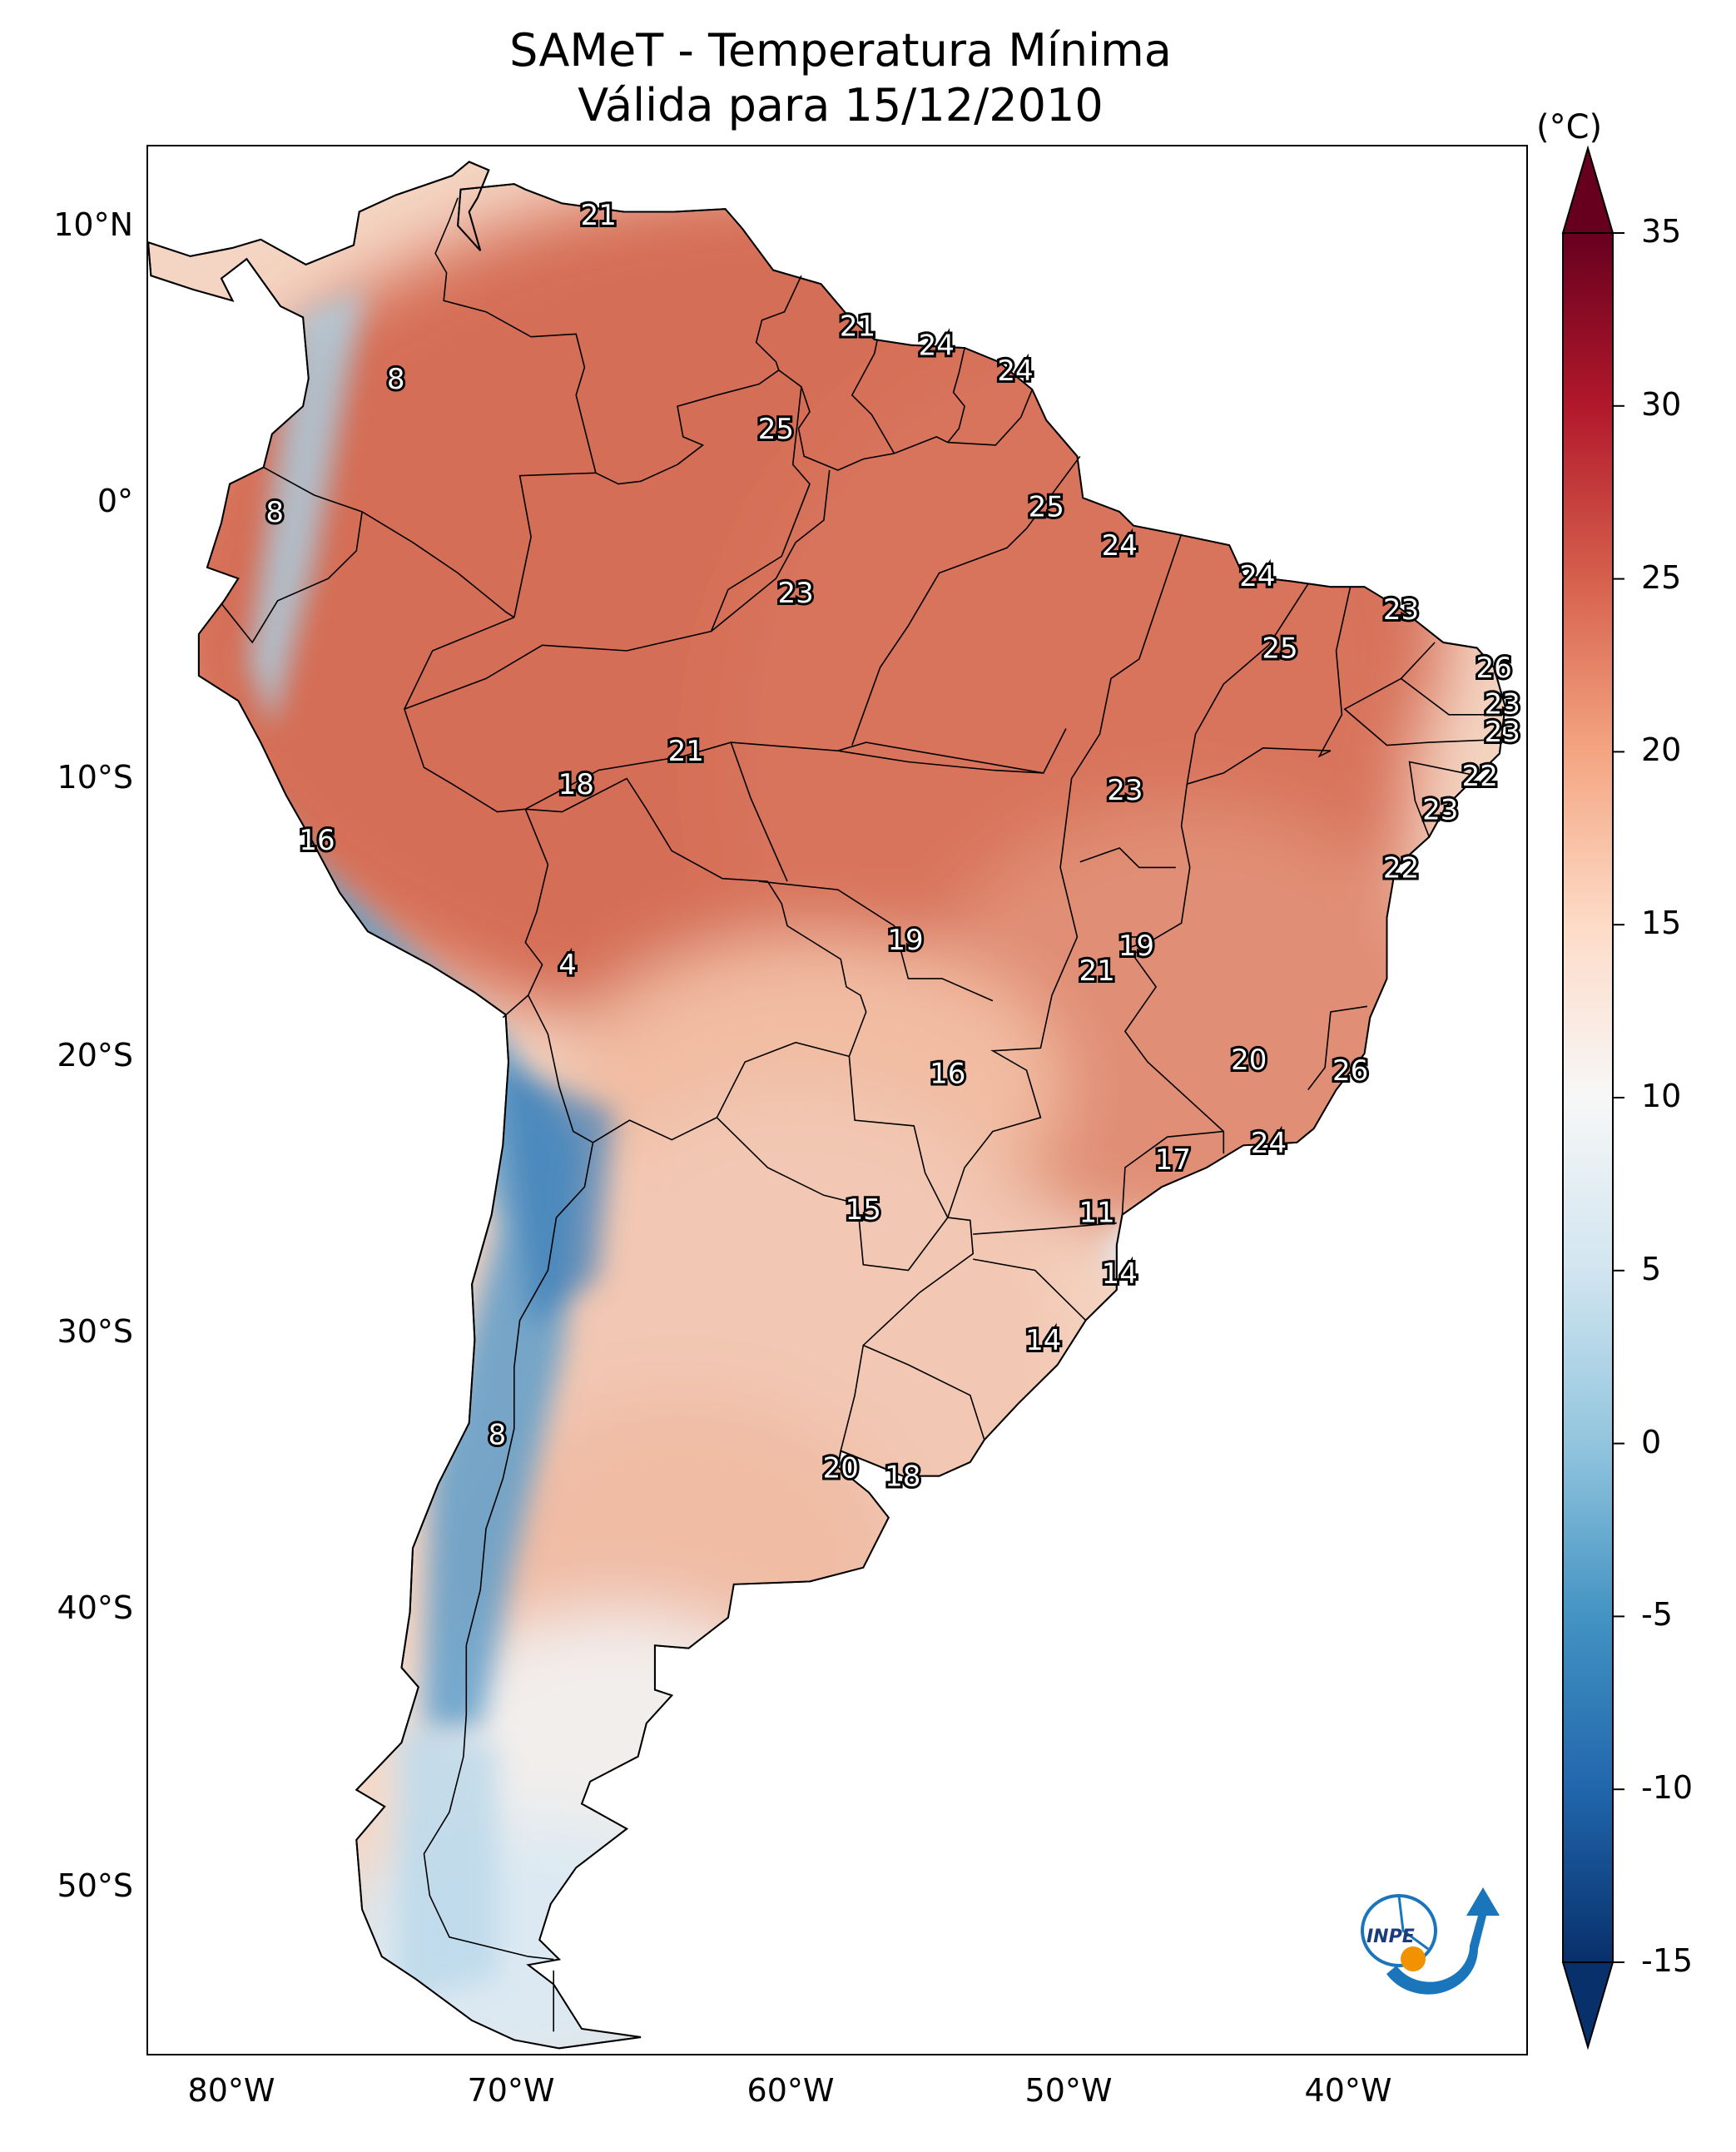 The image size is (1736, 2152). Describe the element at coordinates (95, 1331) in the screenshot. I see `lat-label-30s: 30°S` at that location.